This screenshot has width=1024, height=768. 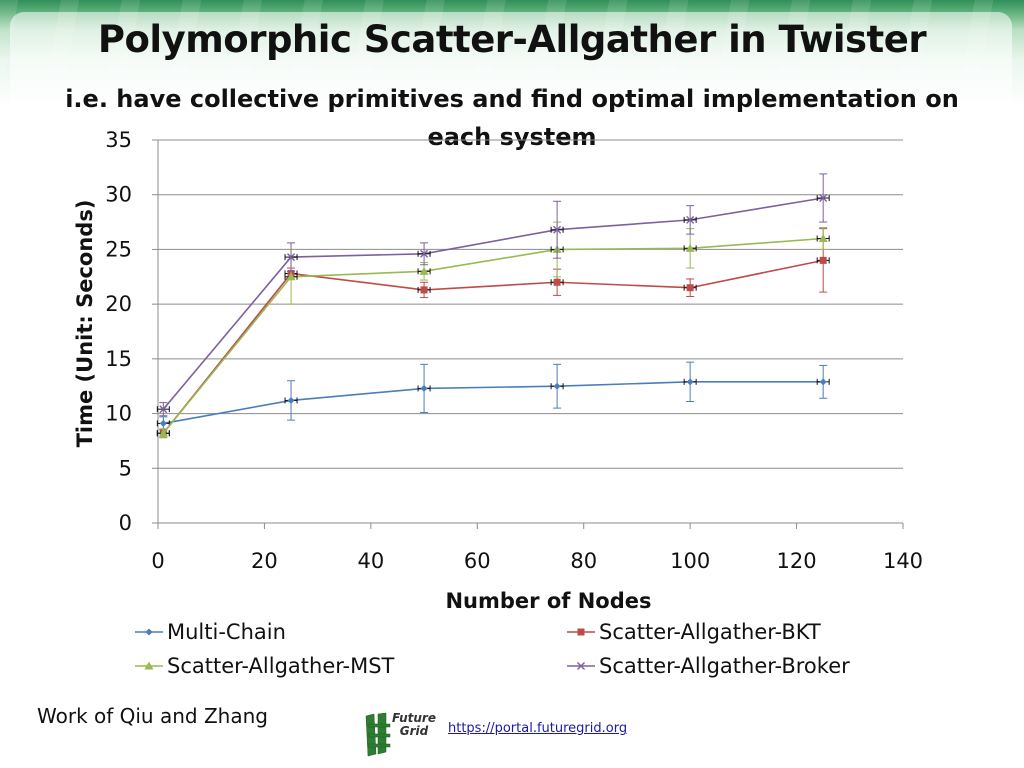 What do you see at coordinates (538, 728) in the screenshot?
I see `portal-link: https://portal.futuregrid.org` at bounding box center [538, 728].